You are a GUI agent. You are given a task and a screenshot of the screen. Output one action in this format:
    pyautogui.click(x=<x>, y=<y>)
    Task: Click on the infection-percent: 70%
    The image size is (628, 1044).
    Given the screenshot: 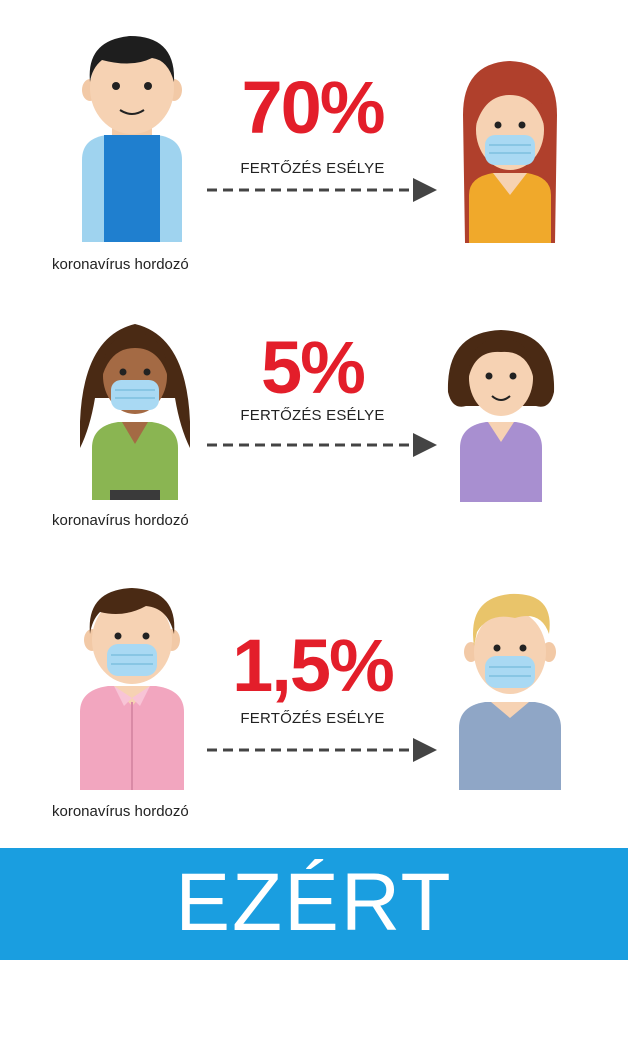 What is the action you would take?
    pyautogui.click(x=313, y=107)
    